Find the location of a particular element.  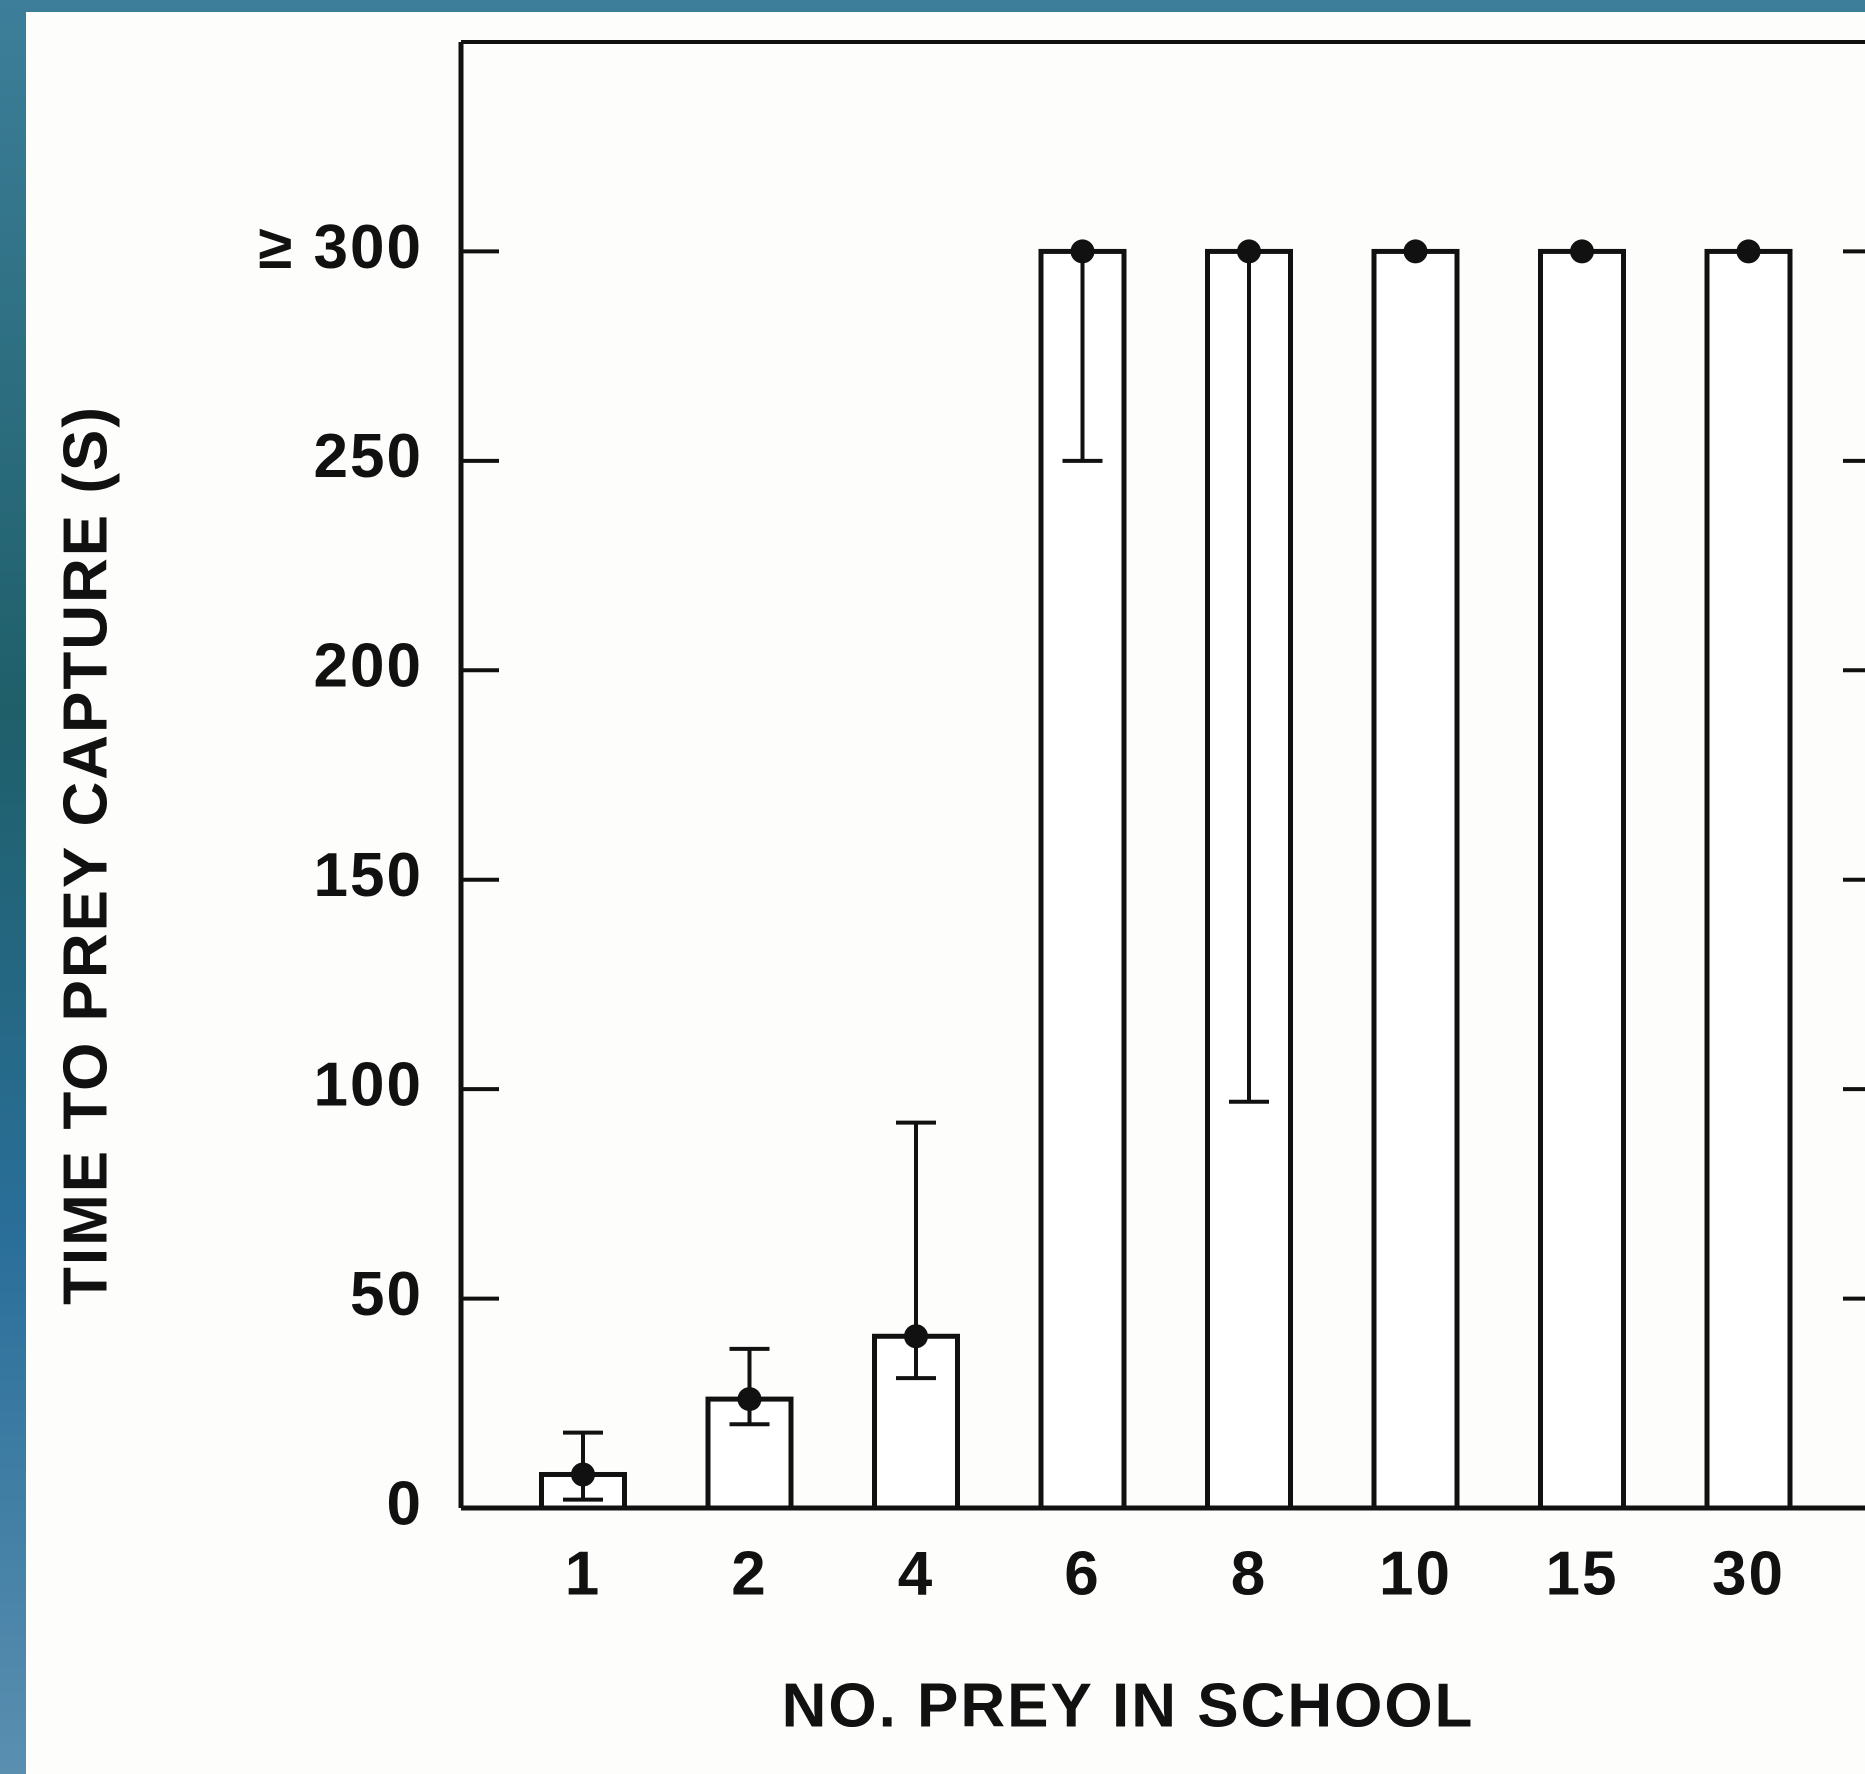

y-tick-label: 250 is located at coordinates (368, 456).